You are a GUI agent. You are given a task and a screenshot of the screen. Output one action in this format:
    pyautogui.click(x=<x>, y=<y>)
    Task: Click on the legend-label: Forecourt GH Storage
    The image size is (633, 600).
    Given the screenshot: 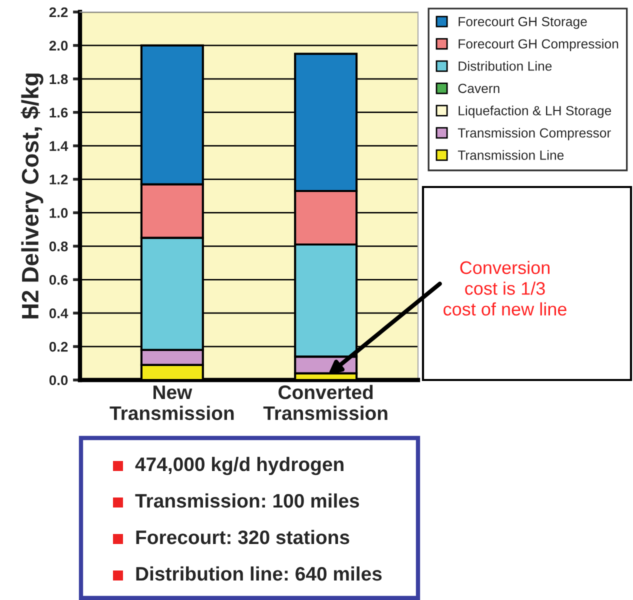 What is the action you would take?
    pyautogui.click(x=522, y=22)
    